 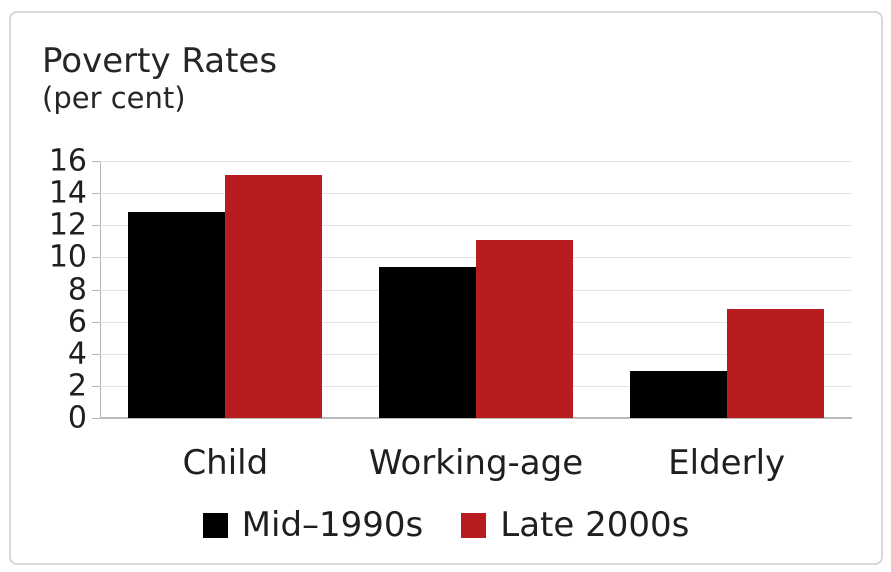 I want to click on legend-label: Mid–1990s, so click(x=332, y=525).